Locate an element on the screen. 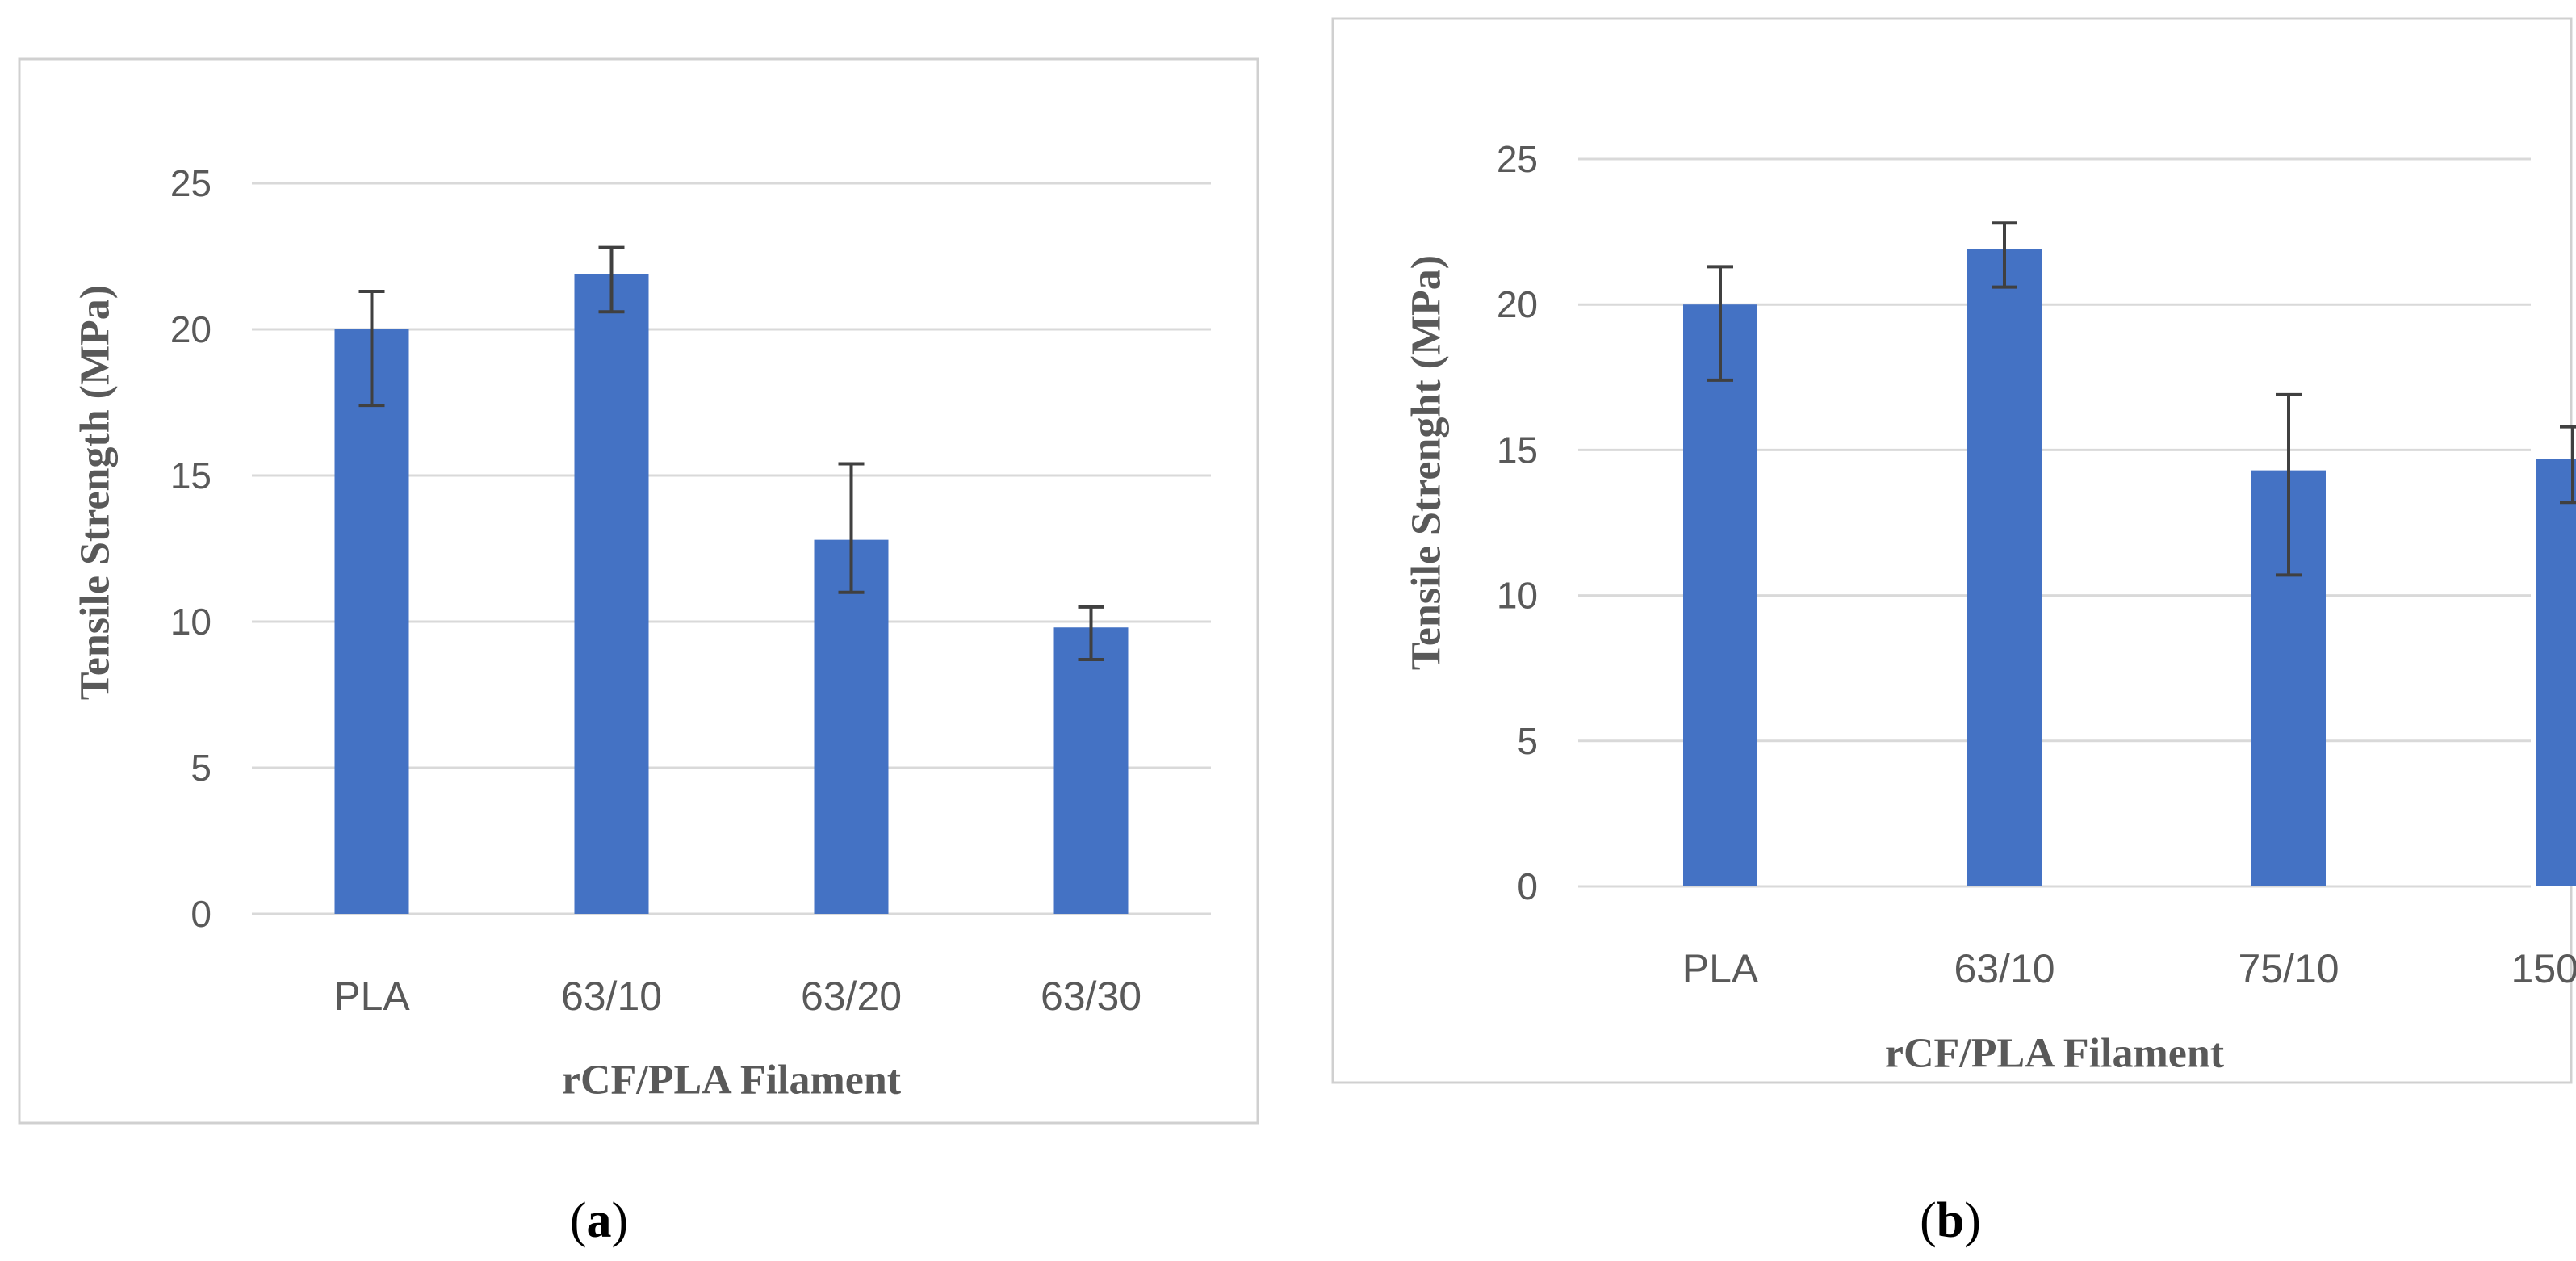  error-bar-63/30 is located at coordinates (1091, 633).